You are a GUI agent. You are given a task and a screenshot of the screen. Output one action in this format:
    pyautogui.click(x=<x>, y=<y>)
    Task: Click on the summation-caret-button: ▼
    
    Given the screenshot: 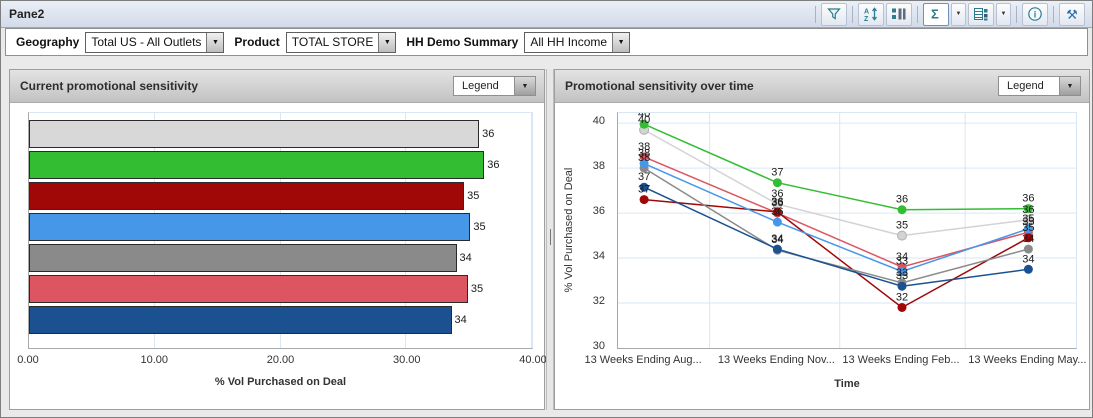 What is the action you would take?
    pyautogui.click(x=958, y=14)
    